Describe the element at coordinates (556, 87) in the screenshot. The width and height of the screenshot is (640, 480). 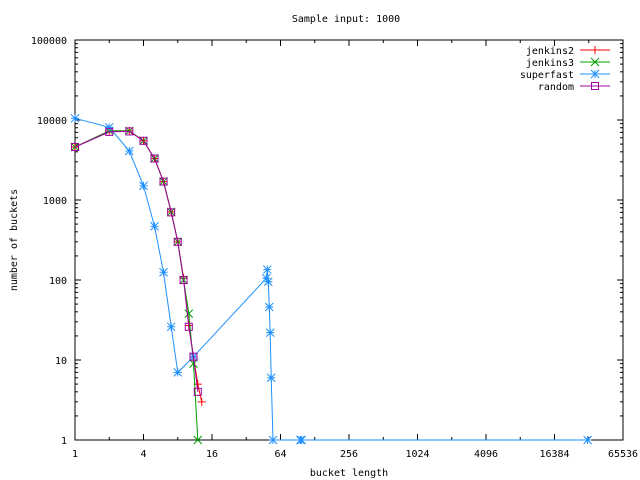
I see `legend-label-random: random` at that location.